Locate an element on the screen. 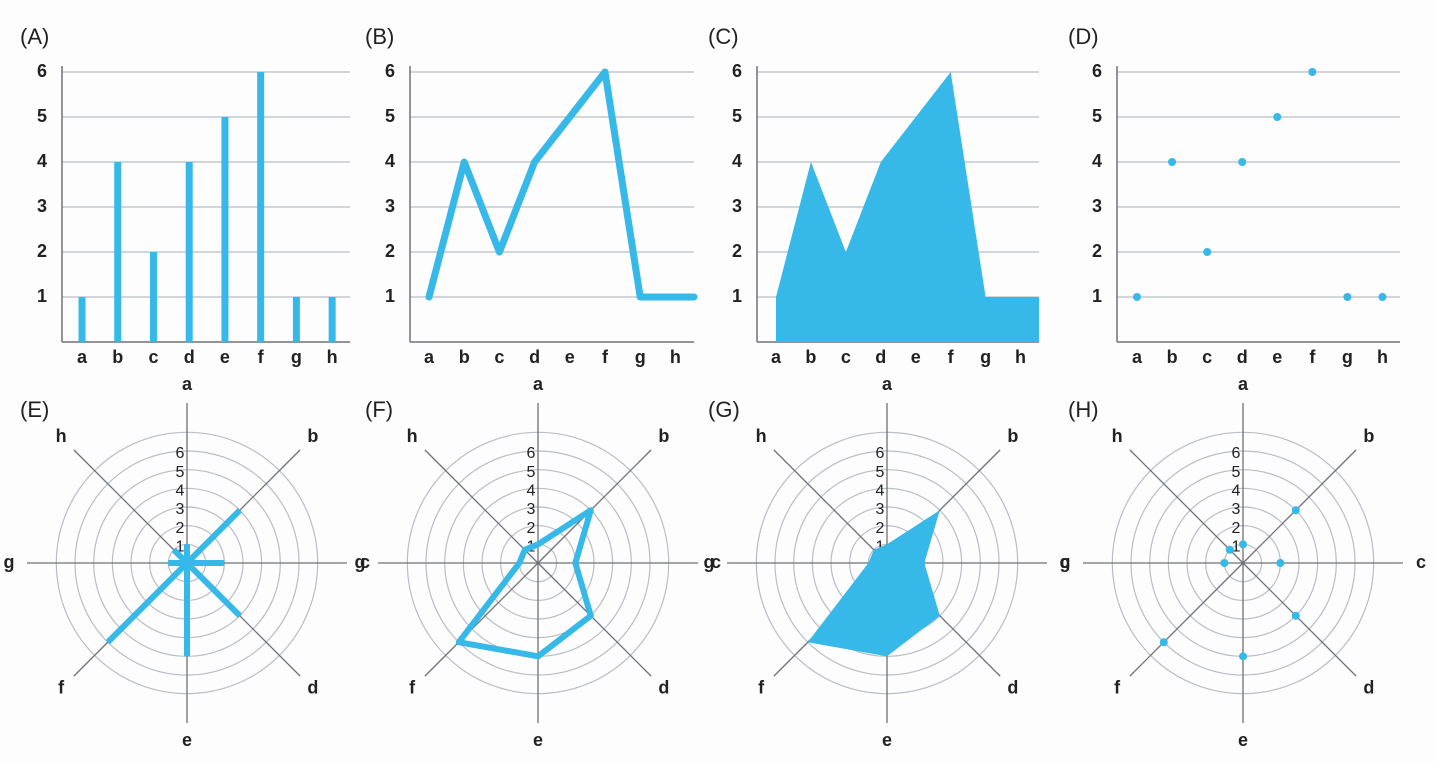 The image size is (1436, 762). panel-c: (C) 1 2 3 4 5 6 a b c d e f g h is located at coordinates (873, 195).